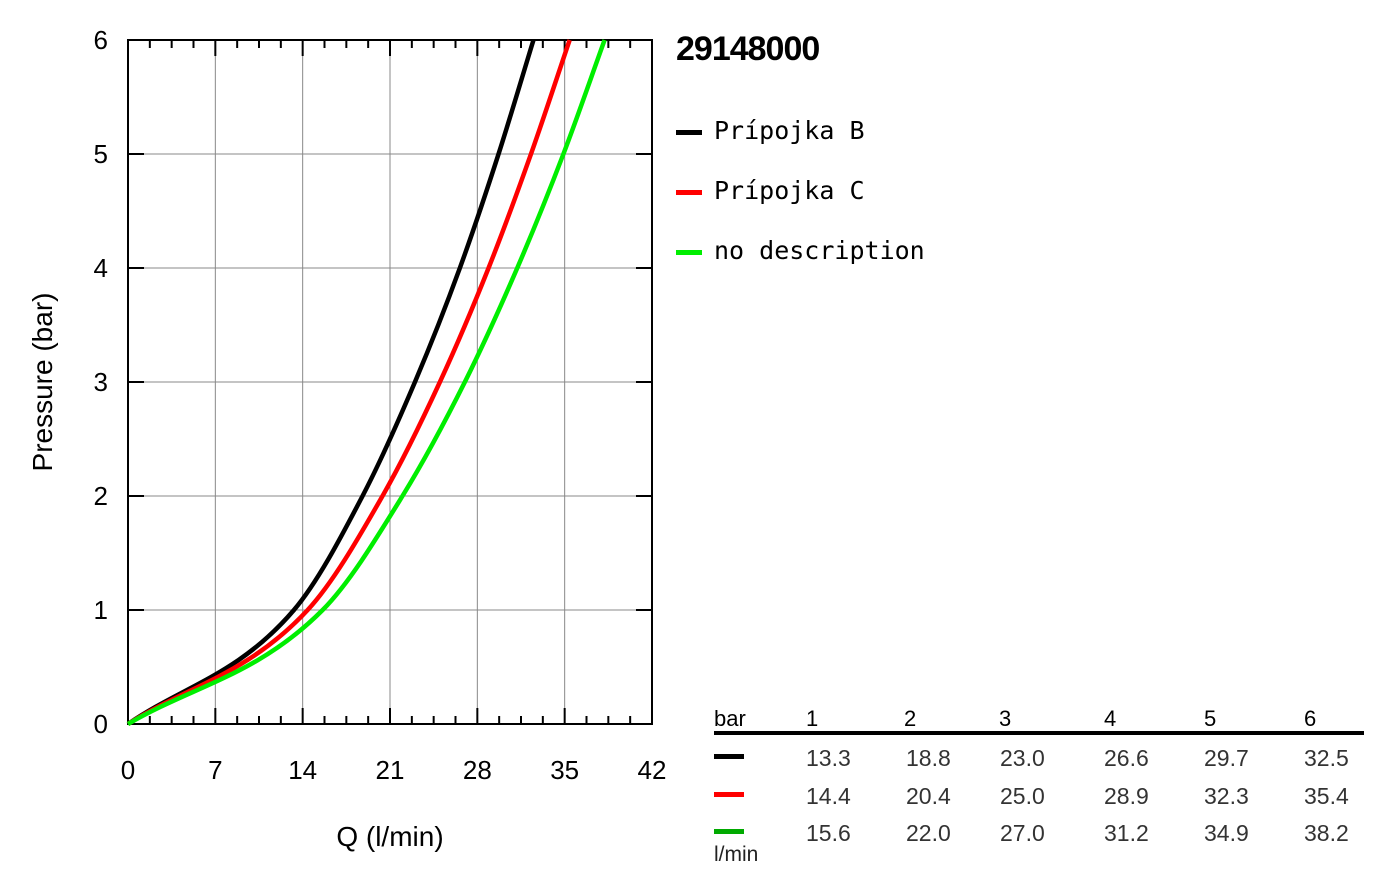 Image resolution: width=1394 pixels, height=886 pixels. Describe the element at coordinates (128, 770) in the screenshot. I see `x-tick-label: 0` at that location.